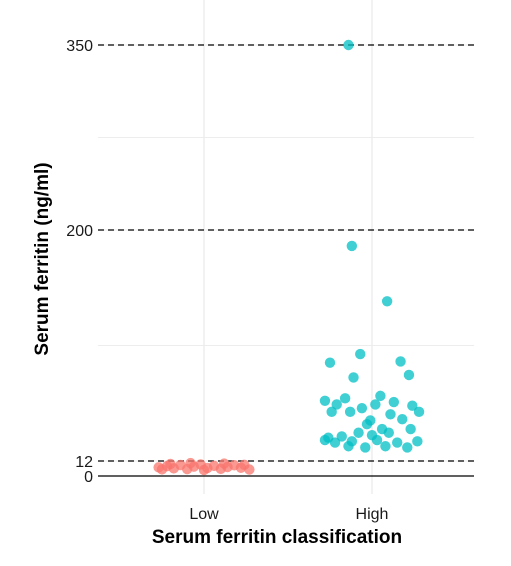 This screenshot has width=511, height=566. I want to click on y-axis-title: Serum ferritin (ng/ml), so click(42, 258).